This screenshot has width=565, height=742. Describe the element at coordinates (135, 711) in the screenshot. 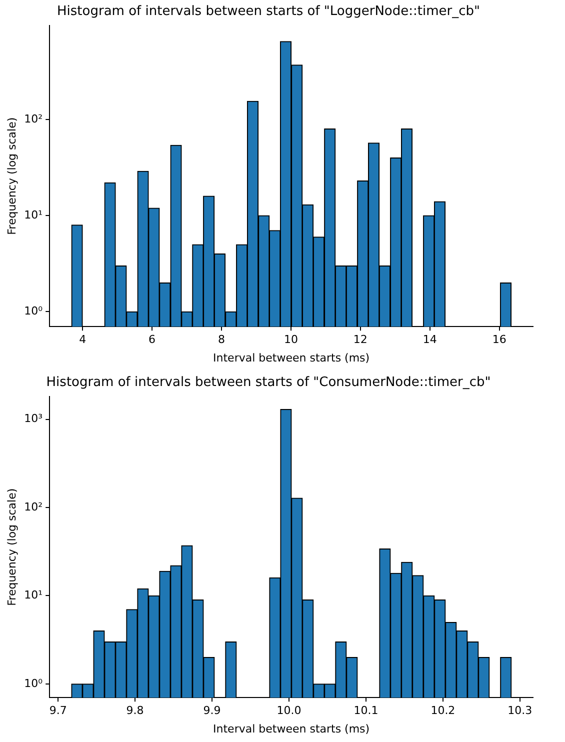

I see `x-tick-label: 9.8` at that location.